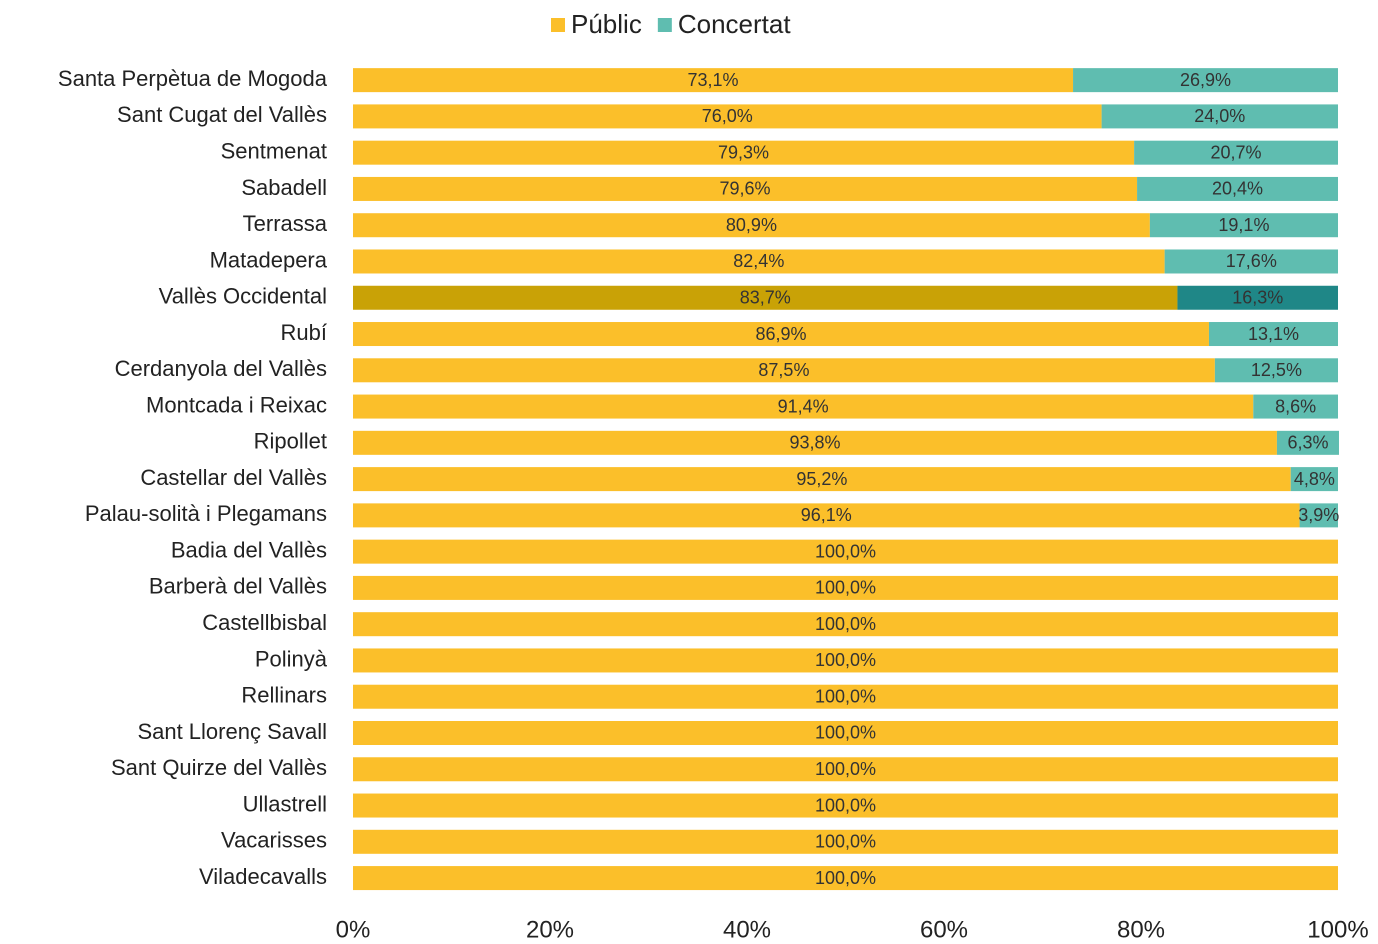  I want to click on value-label: 79,3%, so click(743, 152).